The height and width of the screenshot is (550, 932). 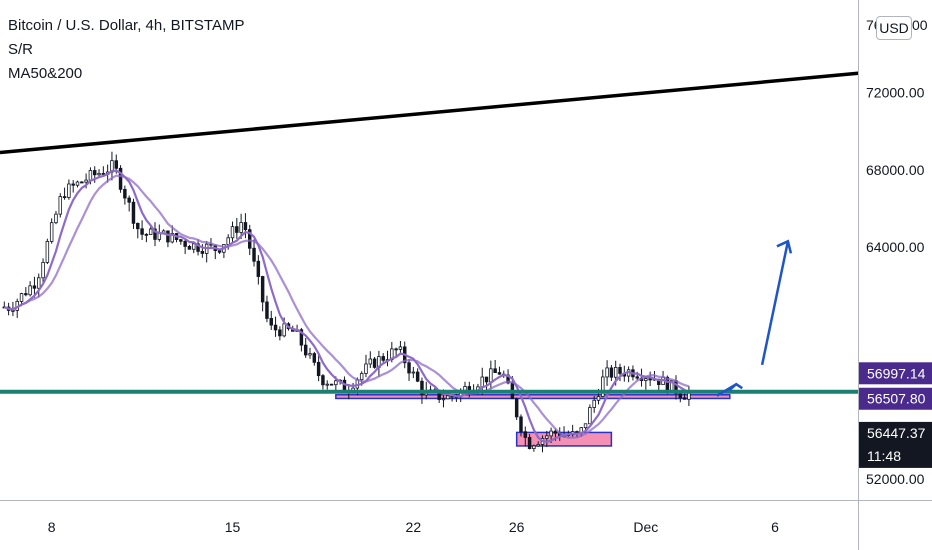 What do you see at coordinates (884, 456) in the screenshot?
I see `price-tag-countdown: 11:48` at bounding box center [884, 456].